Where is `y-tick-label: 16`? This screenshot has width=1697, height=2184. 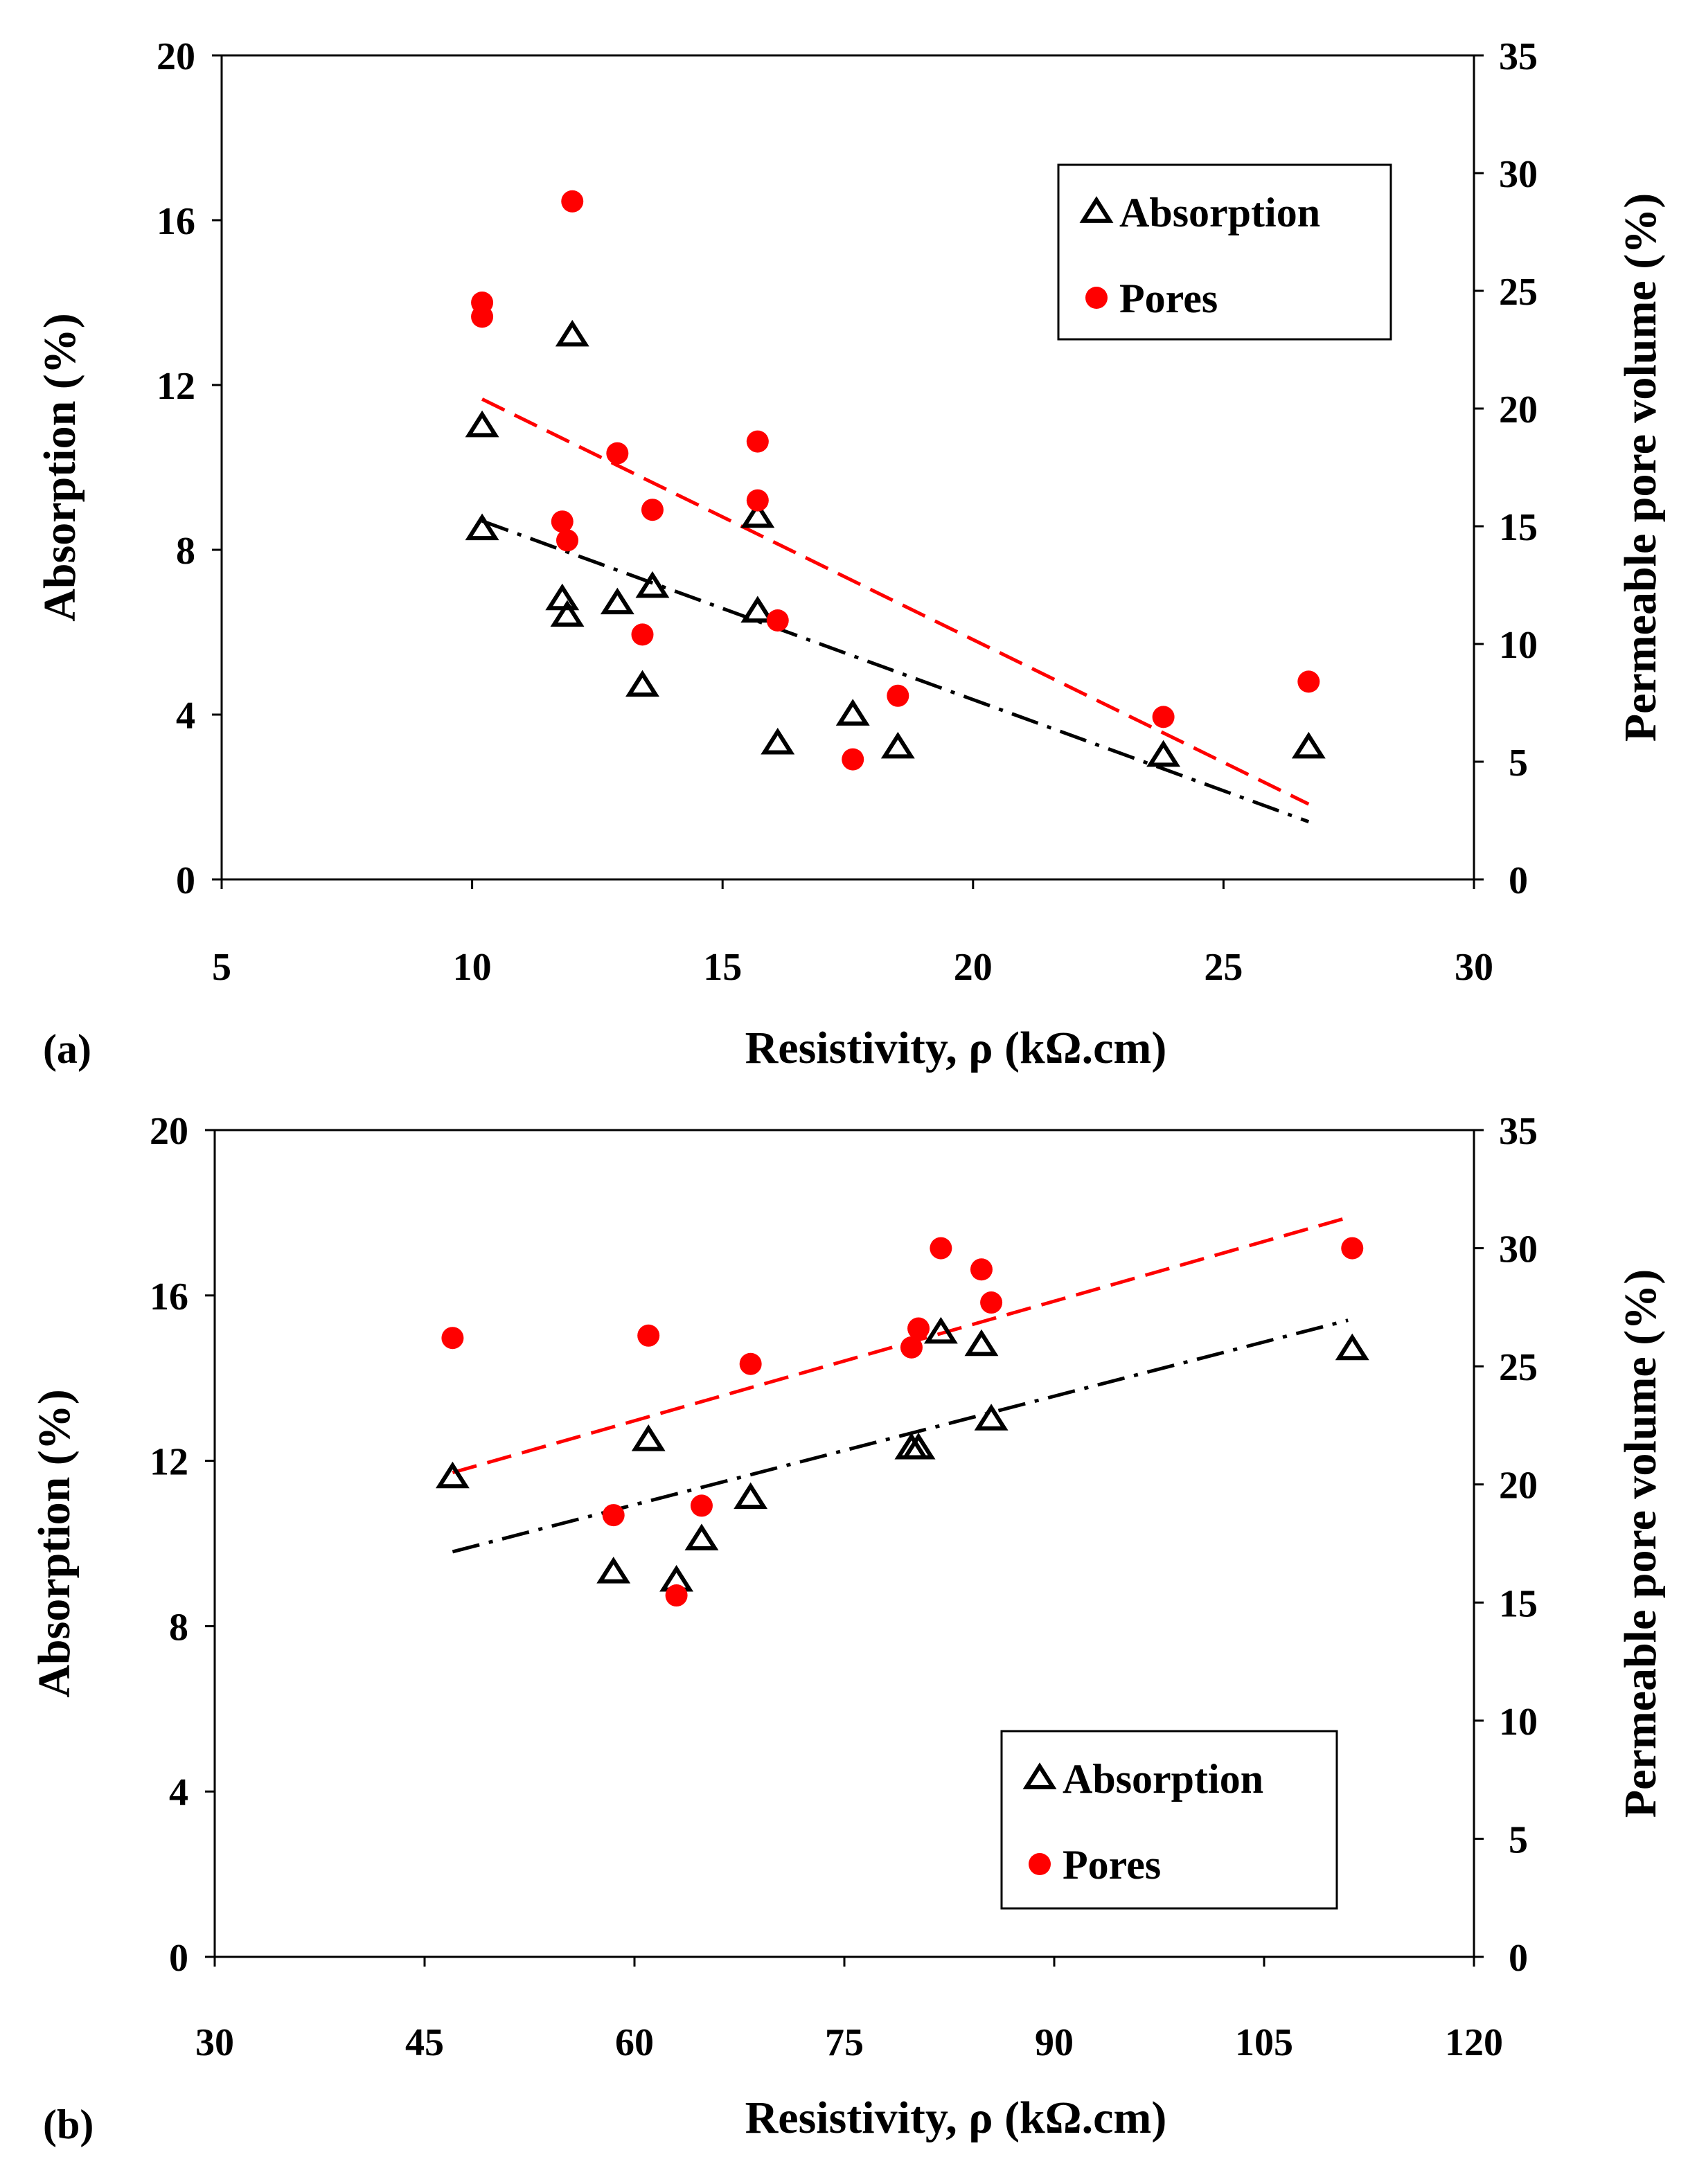 y-tick-label: 16 is located at coordinates (176, 221).